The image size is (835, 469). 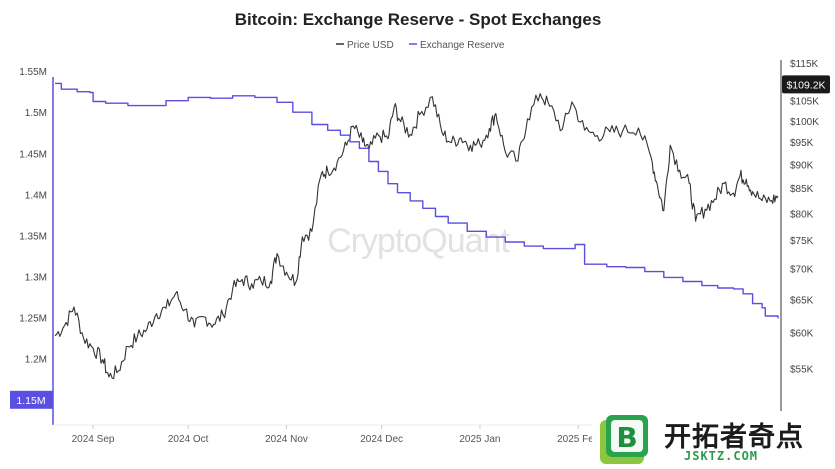 I want to click on right-tick-label: $55K, so click(x=802, y=370).